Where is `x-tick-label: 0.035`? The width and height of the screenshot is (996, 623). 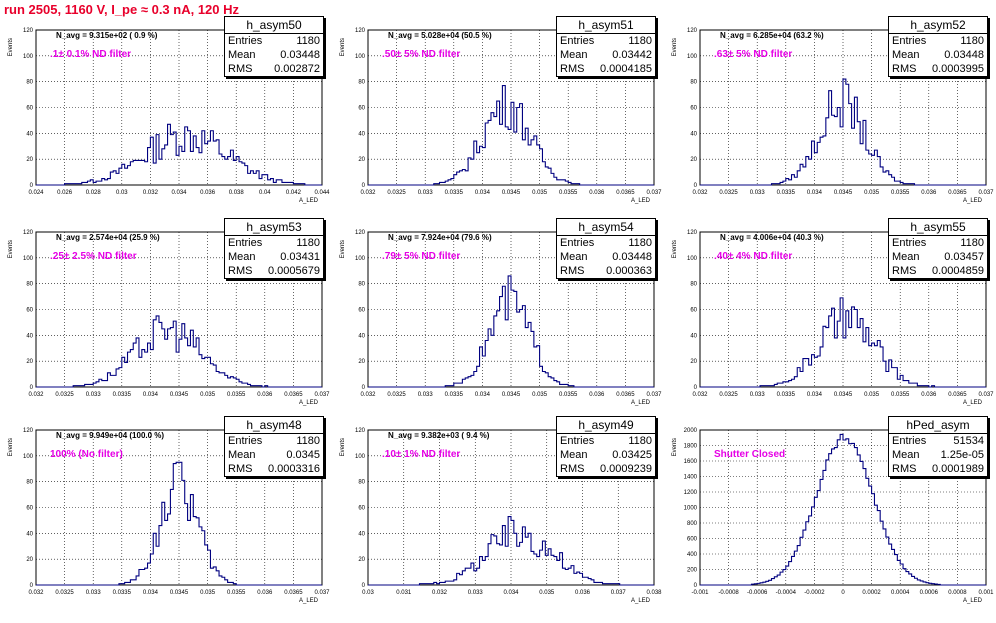
x-tick-label: 0.035 is located at coordinates (540, 193).